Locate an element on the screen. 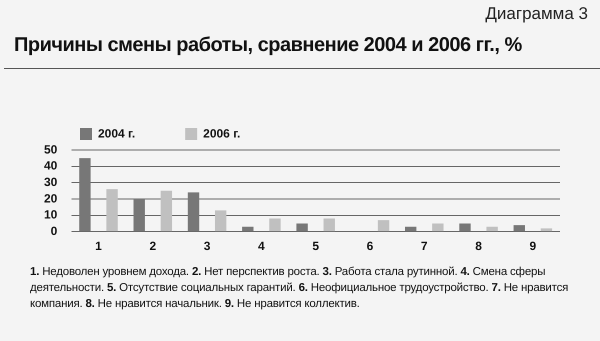 This screenshot has height=341, width=600. text: 1. Недоволен уровнем дохода. 2. Нет перспектив роста. 3. Работа стала рутинной. 4. Смена сферы деятельности. 5. Отсутствие социальных гарантий. 6. Неофициальное трудоустройство. 7. Не нравится компания. 8. Не нравится начальник. 9. Не нравится коллектив. is located at coordinates (299, 288).